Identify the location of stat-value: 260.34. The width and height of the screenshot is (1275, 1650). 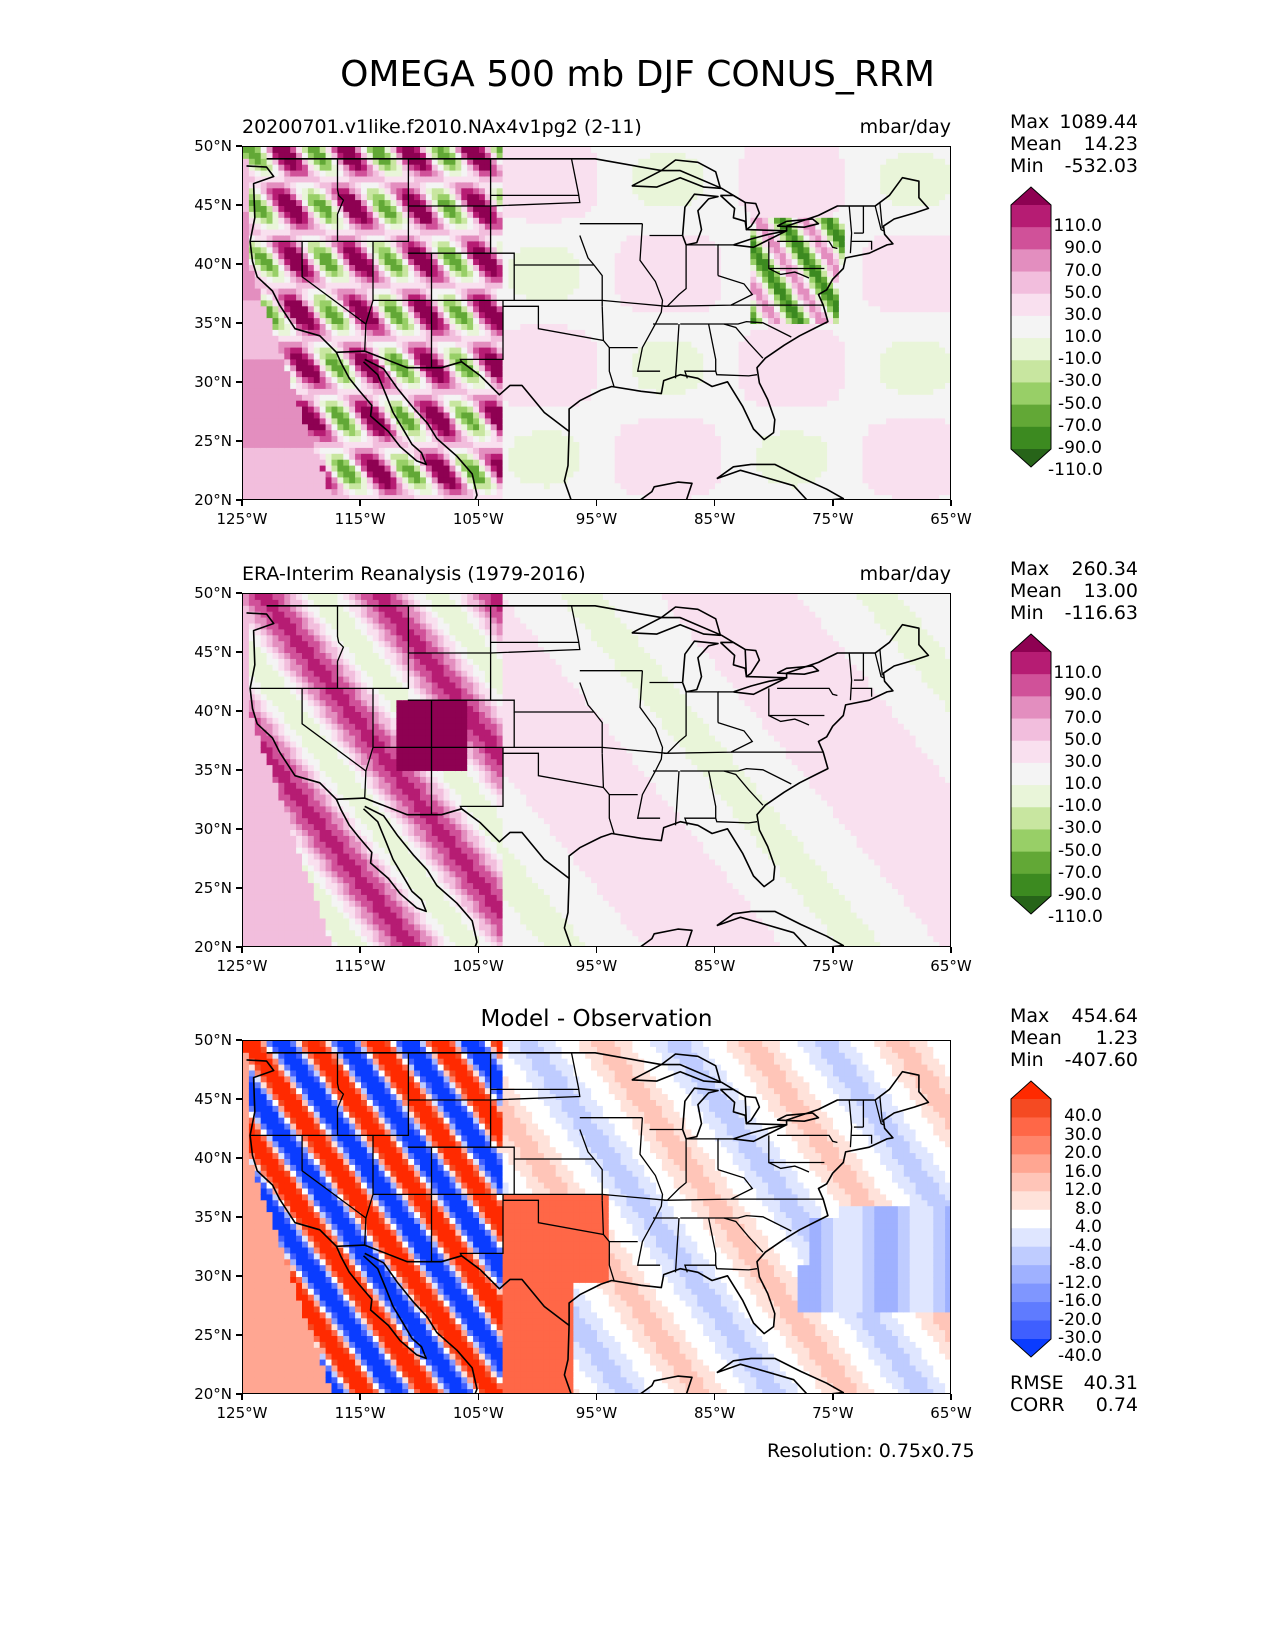
(1105, 569).